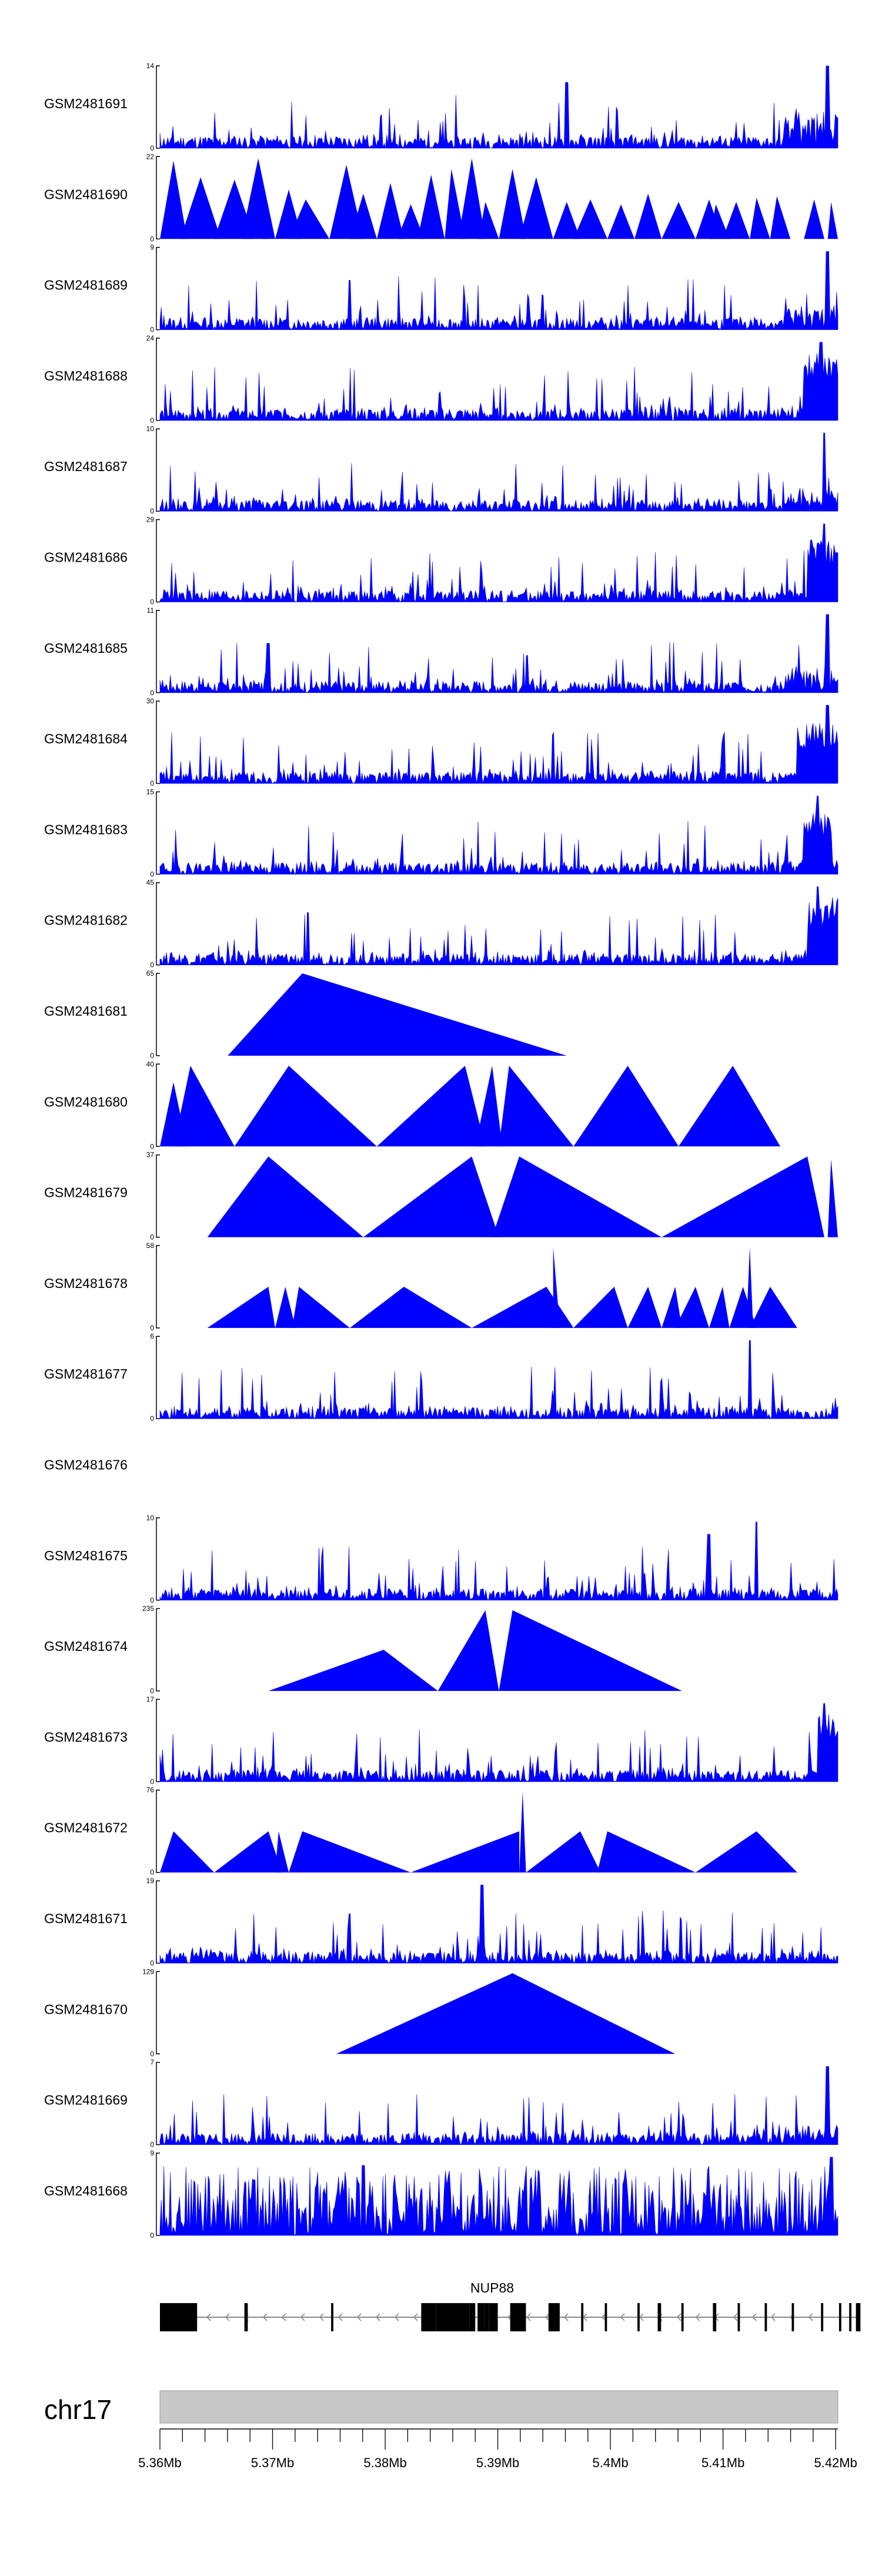 This screenshot has height=2576, width=882. Describe the element at coordinates (86, 738) in the screenshot. I see `track-label: GSM2481684` at that location.